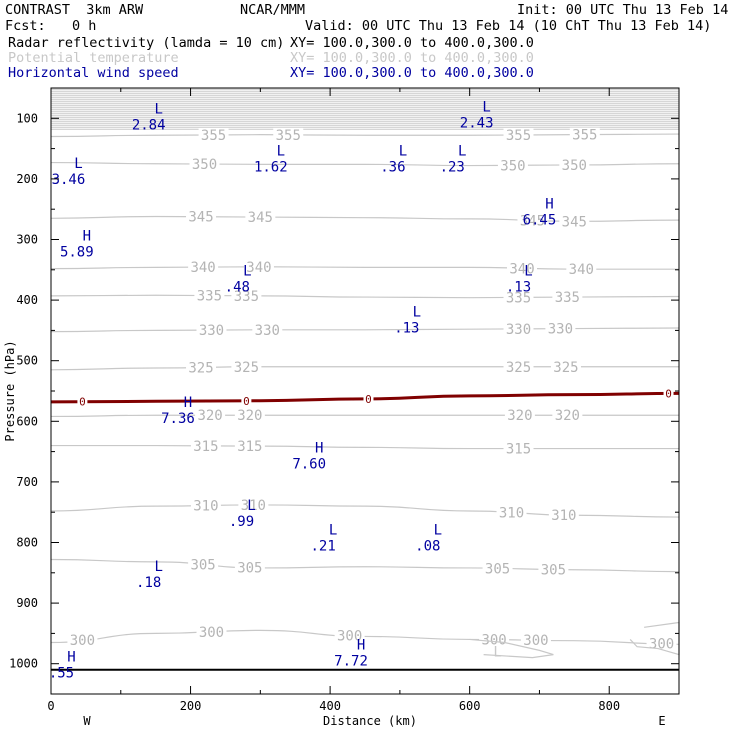  I want to click on theta-contour-bump, so click(511, 648).